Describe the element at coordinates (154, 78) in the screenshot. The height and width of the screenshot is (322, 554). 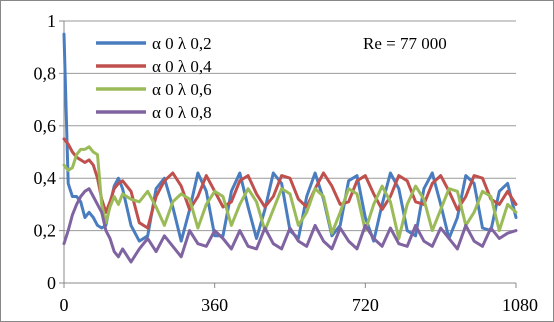
I see `legend: α 0 λ 0,2 α 0 λ 0,4 α 0 λ 0,6 α 0 λ 0,8` at that location.